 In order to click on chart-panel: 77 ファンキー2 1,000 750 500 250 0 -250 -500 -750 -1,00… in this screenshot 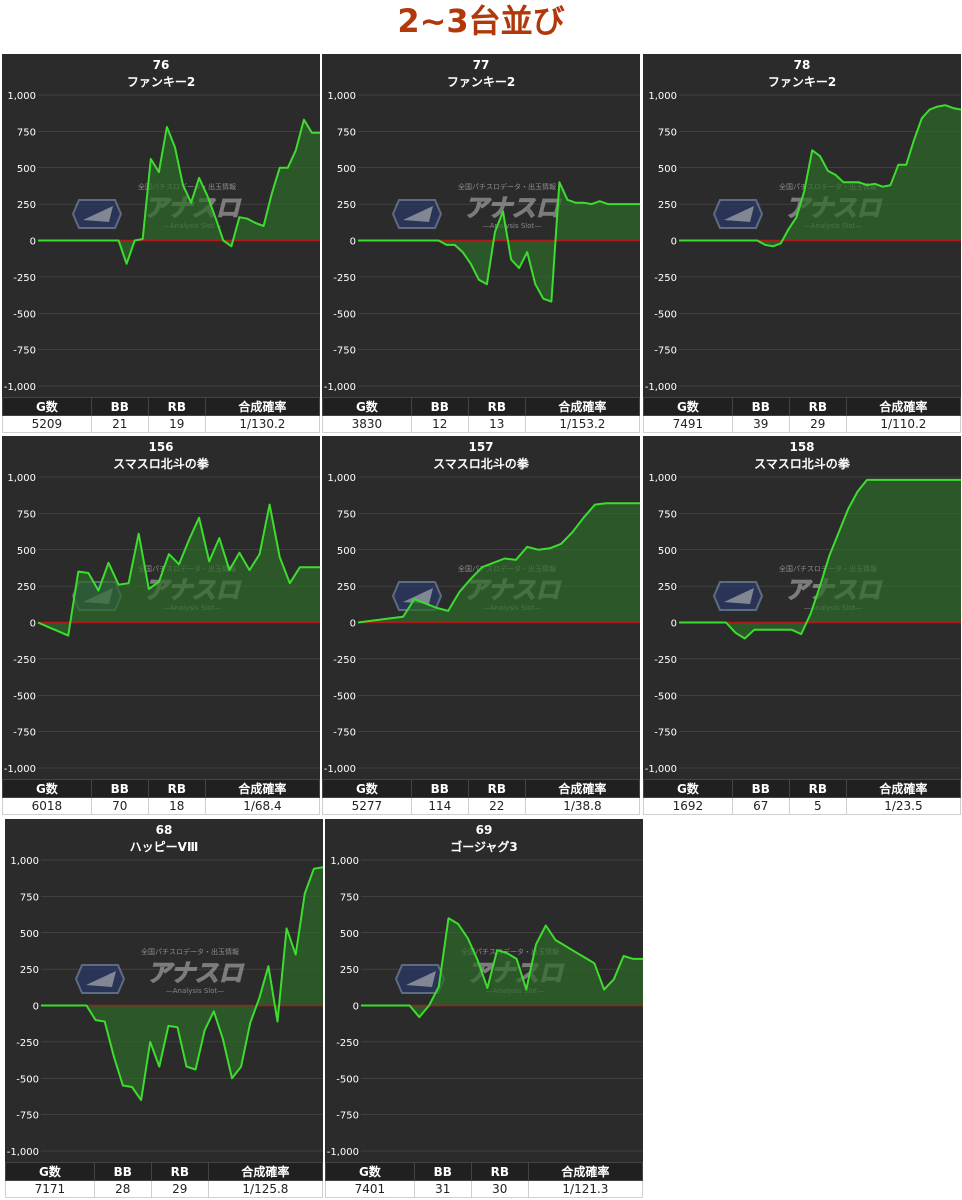, I will do `click(481, 225)`.